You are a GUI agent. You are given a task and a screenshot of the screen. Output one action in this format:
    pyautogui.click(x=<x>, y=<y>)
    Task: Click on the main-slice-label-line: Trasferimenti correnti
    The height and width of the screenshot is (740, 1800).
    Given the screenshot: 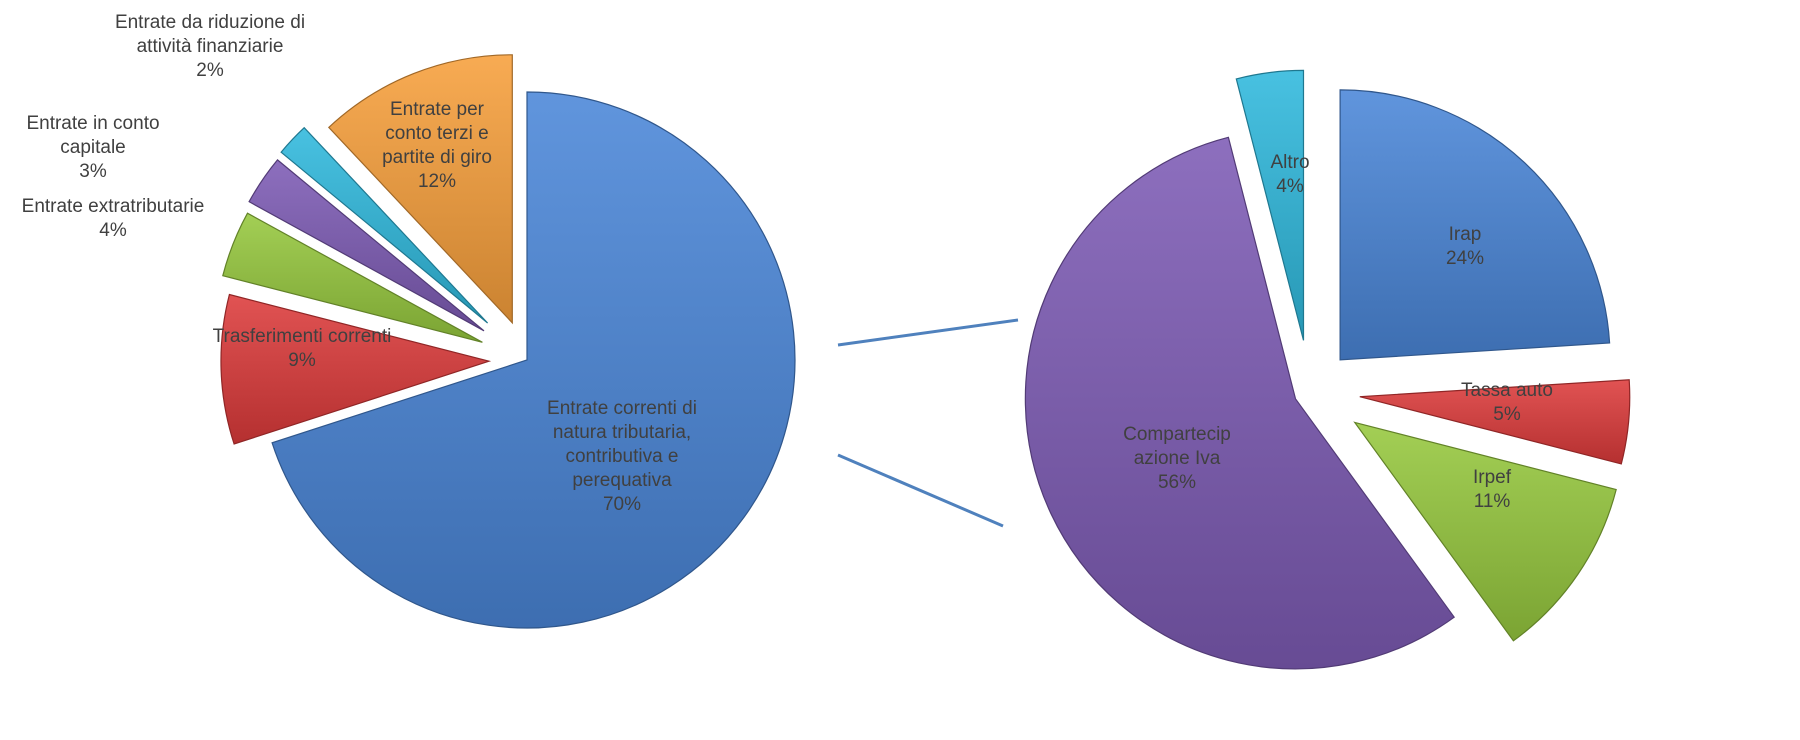 What is the action you would take?
    pyautogui.click(x=302, y=336)
    